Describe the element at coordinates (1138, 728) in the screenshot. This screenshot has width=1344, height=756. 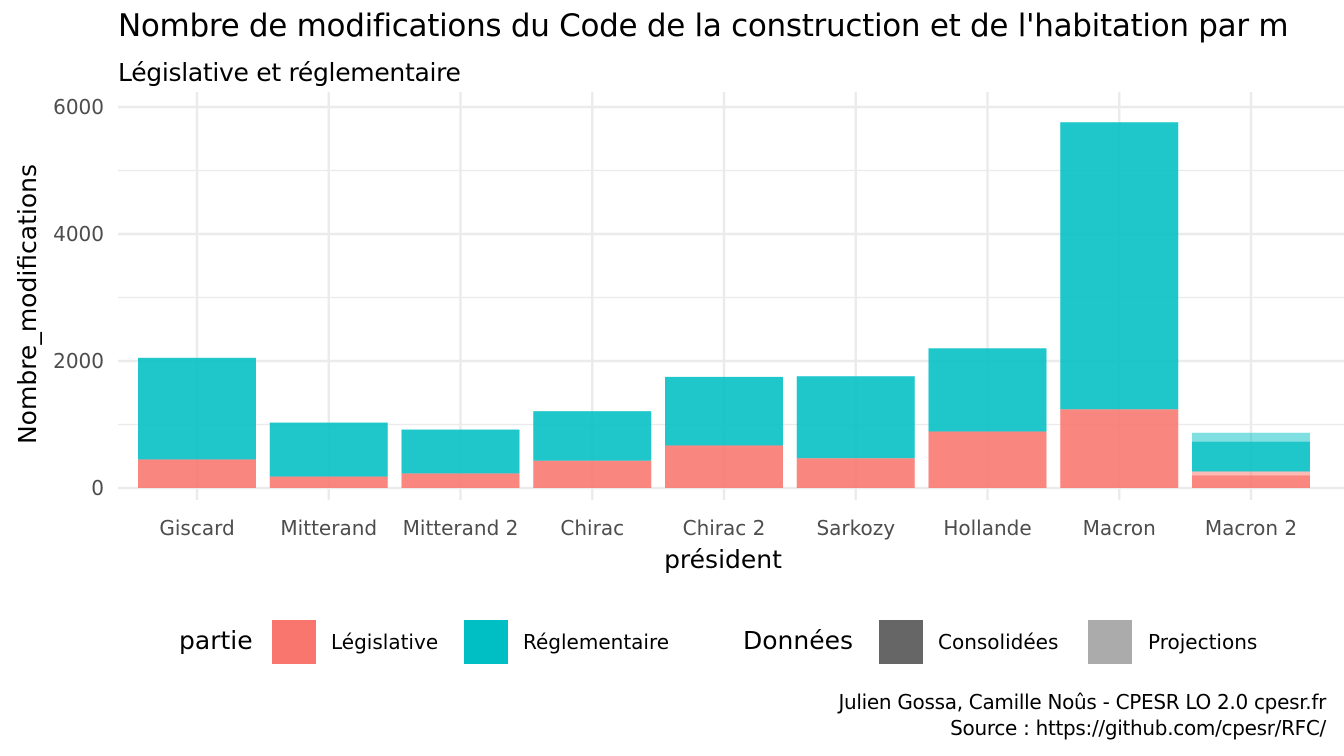
I see `caption-line-2: Source : https://github.com/cpesr/RFC/` at that location.